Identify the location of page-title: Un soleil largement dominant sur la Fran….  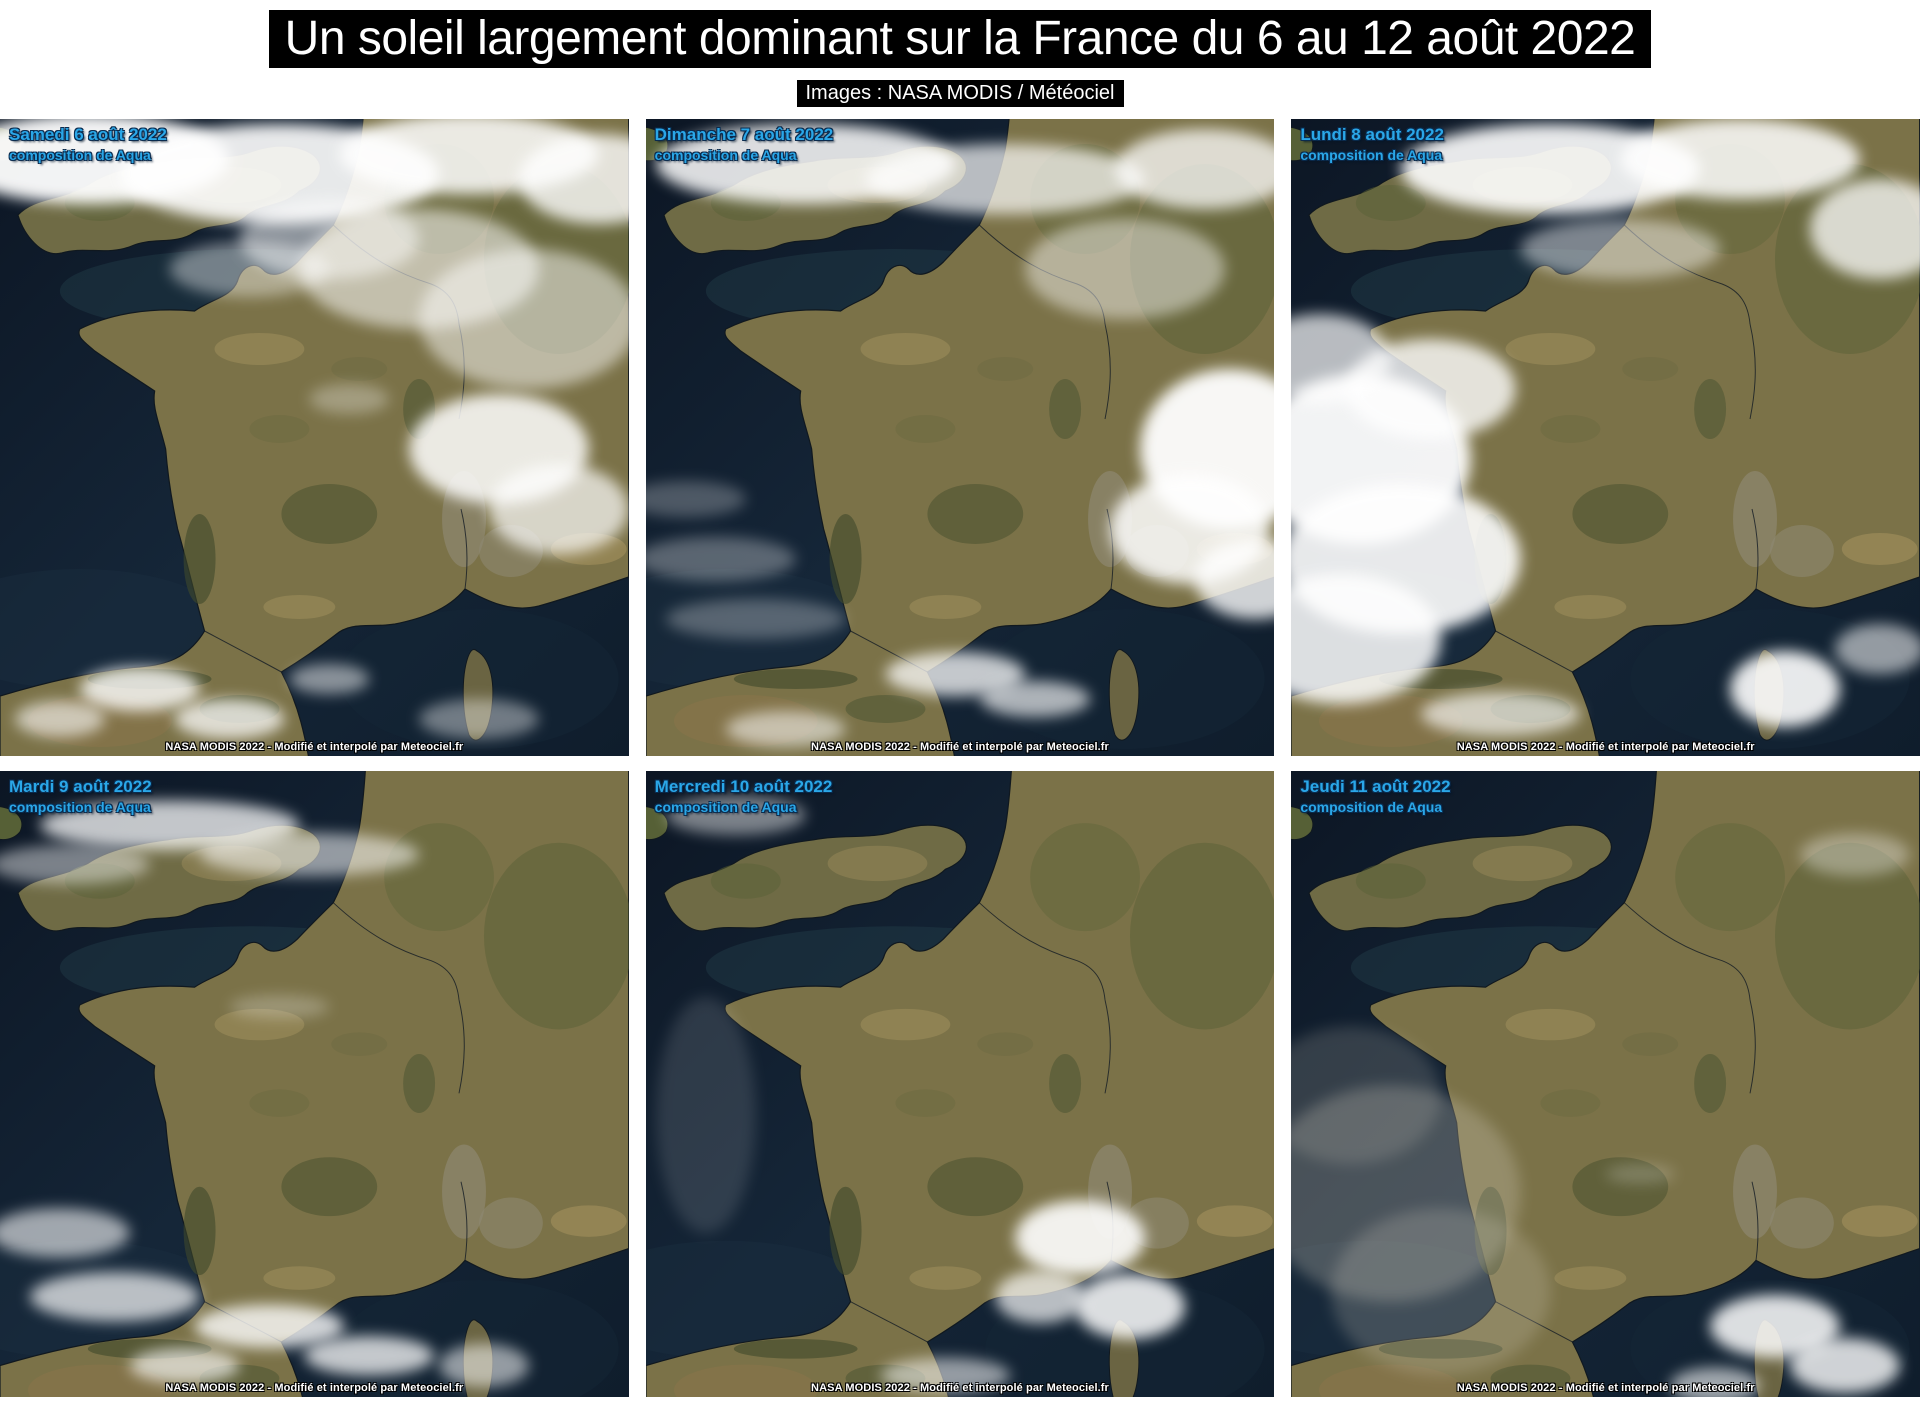
(960, 39).